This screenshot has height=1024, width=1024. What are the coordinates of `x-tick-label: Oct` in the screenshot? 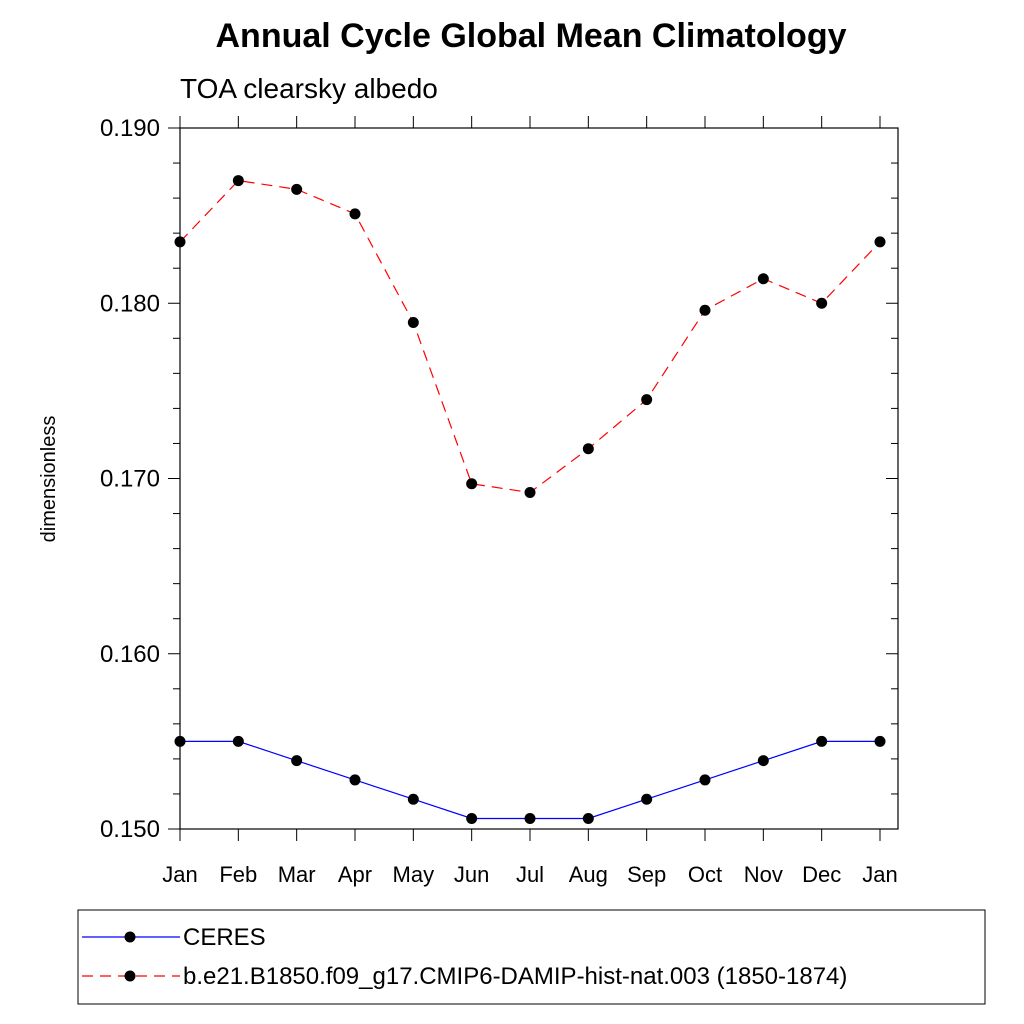 It's located at (705, 874).